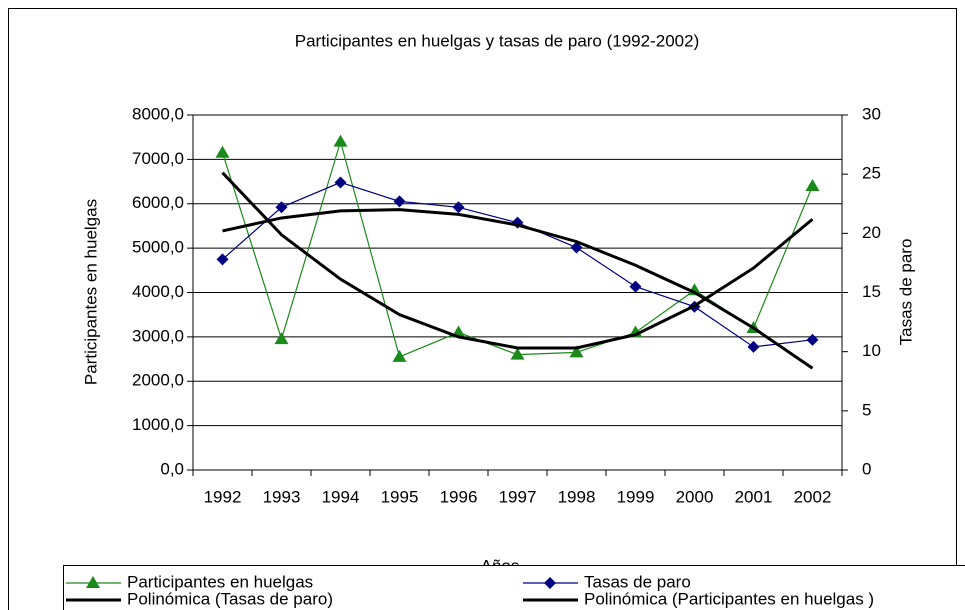 The image size is (965, 610). What do you see at coordinates (871, 350) in the screenshot?
I see `y2-tick-label: 10` at bounding box center [871, 350].